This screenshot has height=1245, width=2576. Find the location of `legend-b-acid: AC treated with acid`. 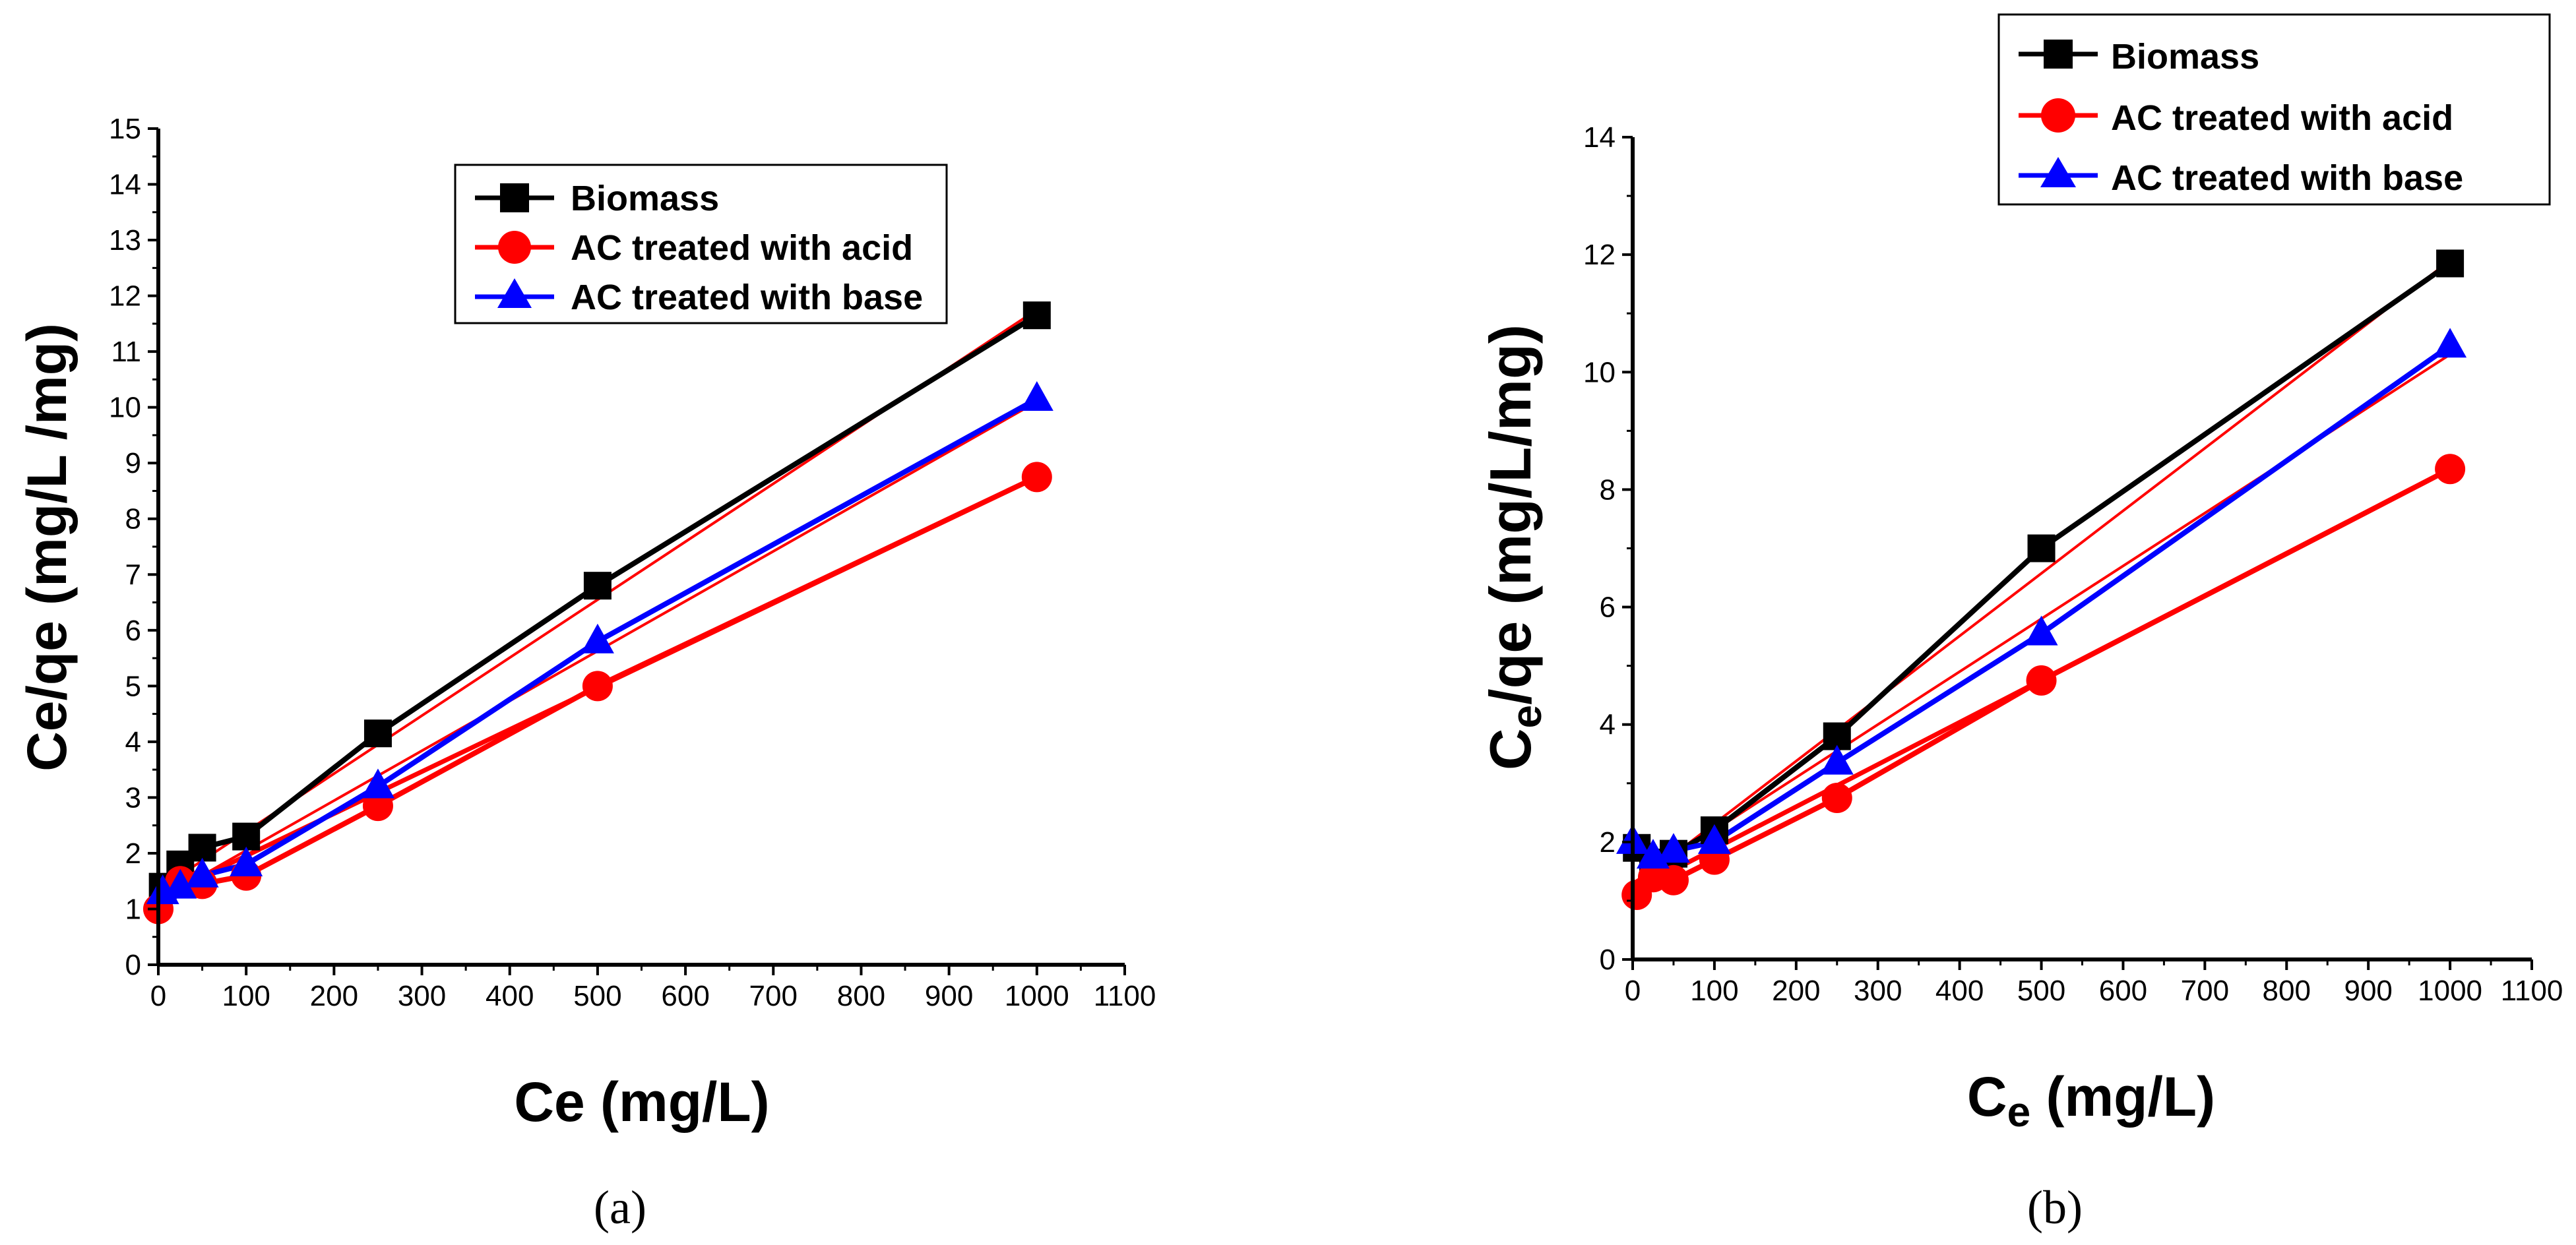

legend-b-acid: AC treated with acid is located at coordinates (2236, 118).